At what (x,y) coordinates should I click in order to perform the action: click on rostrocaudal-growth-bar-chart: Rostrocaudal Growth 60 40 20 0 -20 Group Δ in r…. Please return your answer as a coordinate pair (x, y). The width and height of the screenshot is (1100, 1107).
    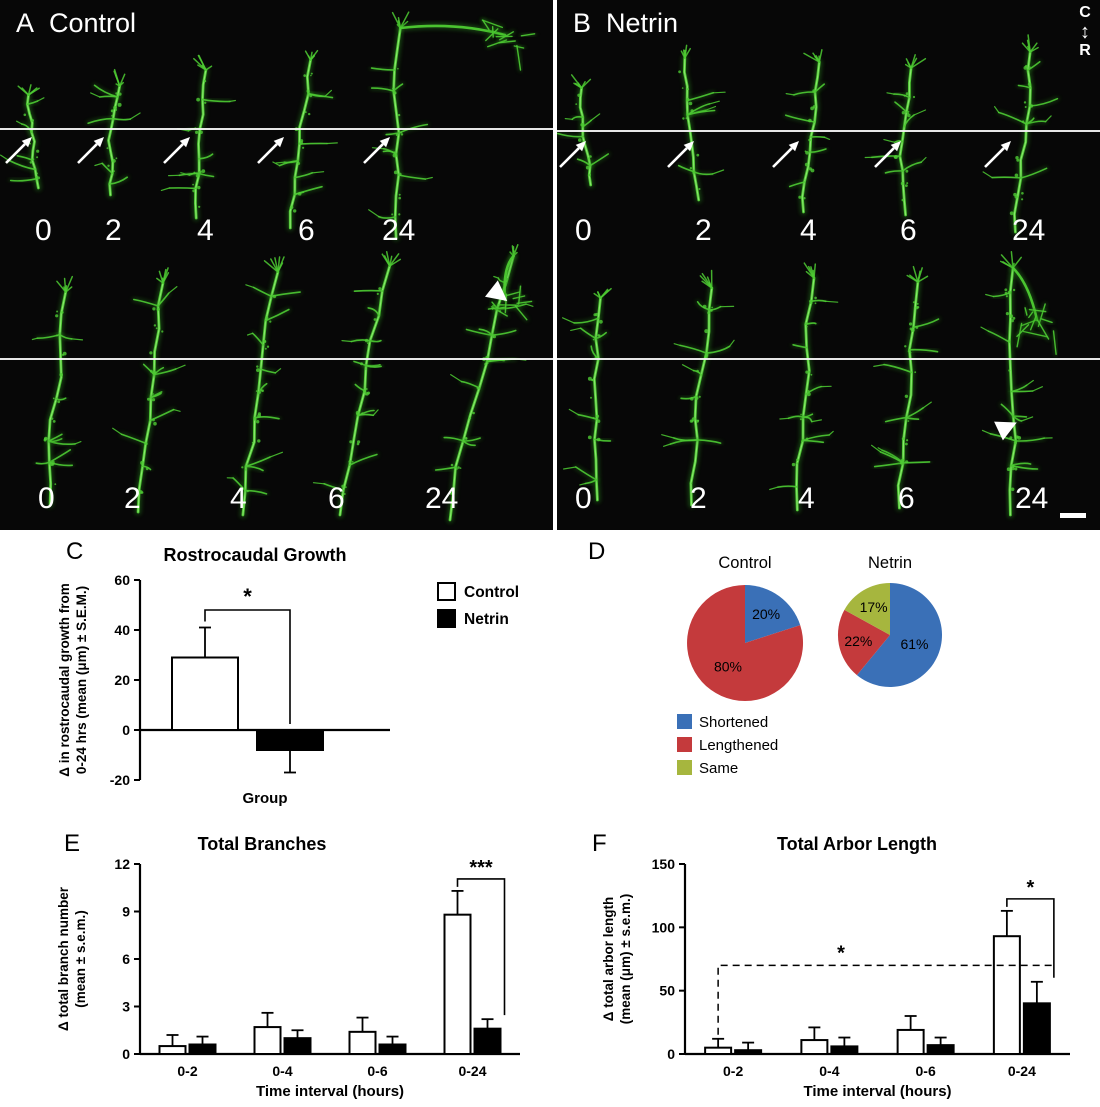
    Looking at the image, I should click on (295, 680).